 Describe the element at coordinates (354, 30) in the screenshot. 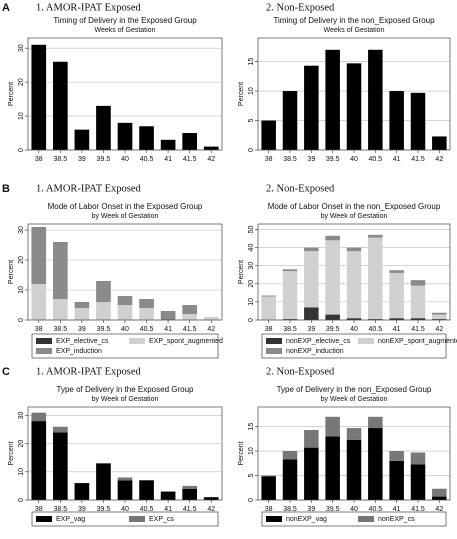

I see `chart-subtitle: Weeks of Gestation` at that location.